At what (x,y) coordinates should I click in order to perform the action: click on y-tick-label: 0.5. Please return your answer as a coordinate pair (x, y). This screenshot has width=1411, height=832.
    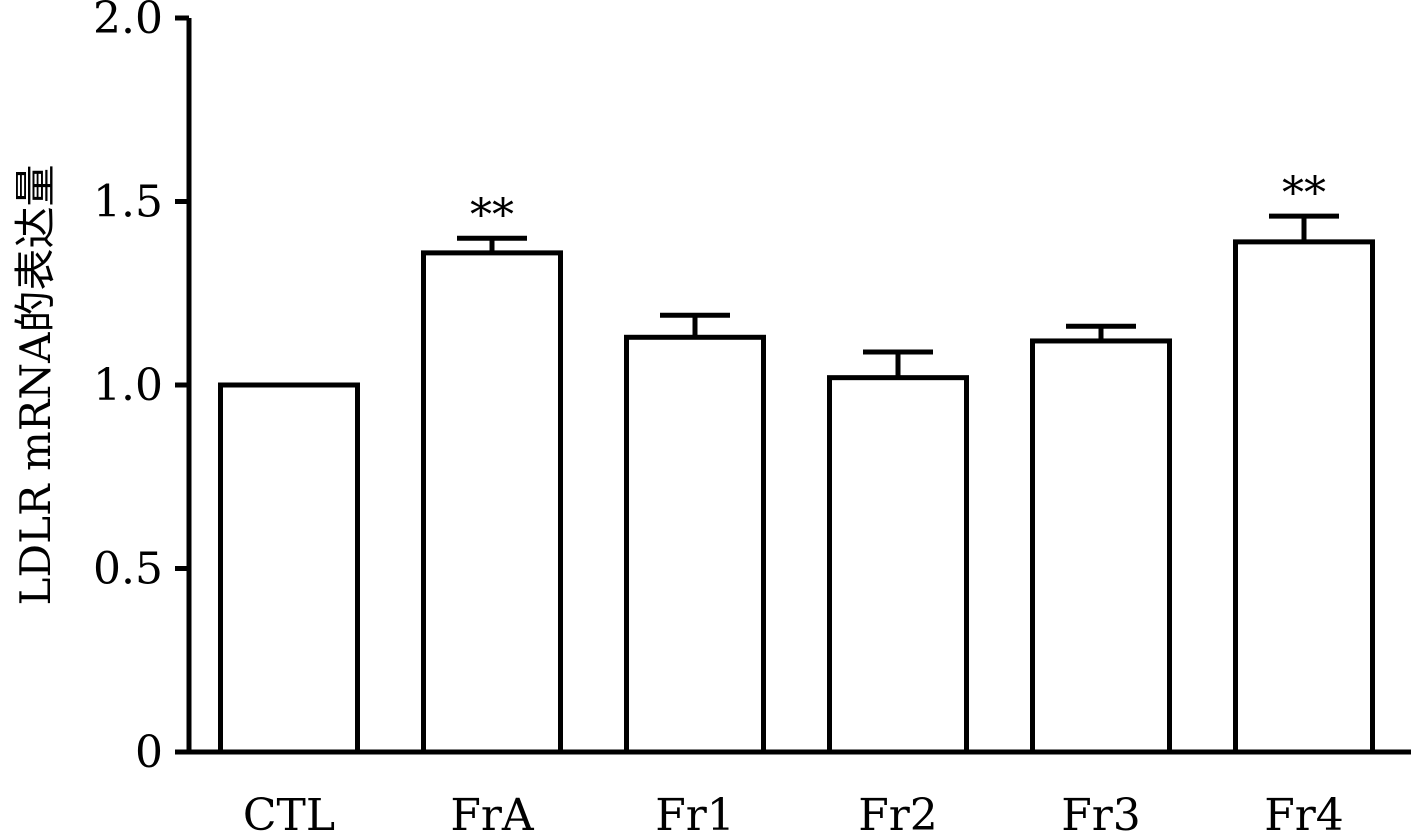
    Looking at the image, I should click on (128, 569).